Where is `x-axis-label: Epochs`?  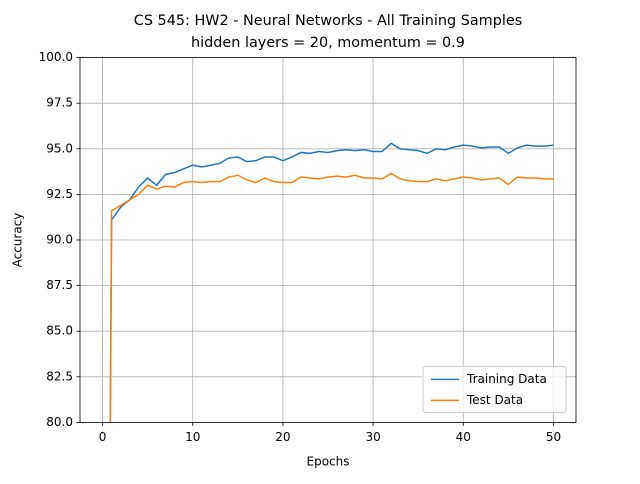 x-axis-label: Epochs is located at coordinates (328, 462).